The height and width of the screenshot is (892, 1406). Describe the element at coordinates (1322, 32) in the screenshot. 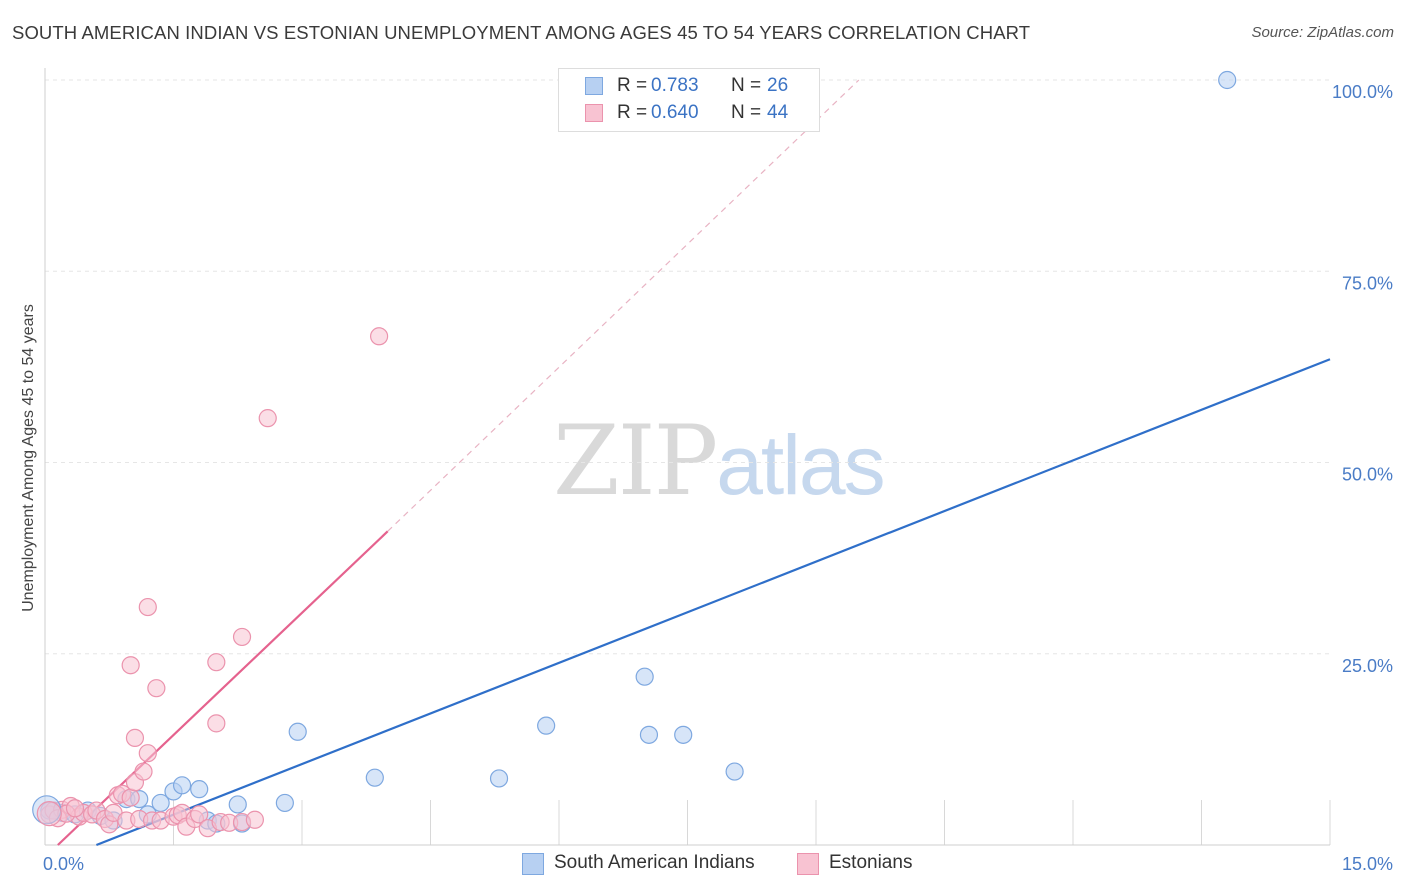

I see `source-credit: Source: ZipAtlas.com` at that location.